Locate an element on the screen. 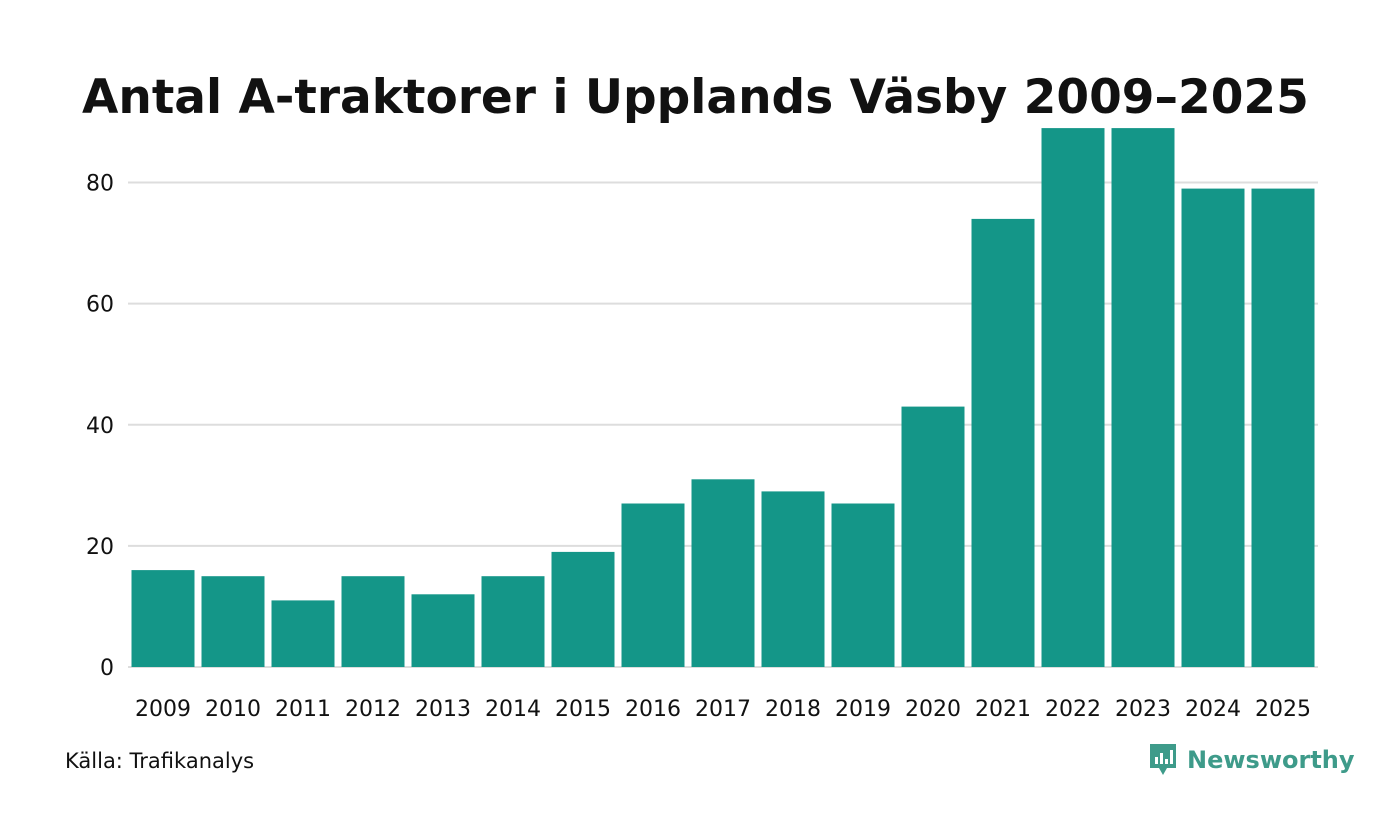  bar-2021 is located at coordinates (1003, 442).